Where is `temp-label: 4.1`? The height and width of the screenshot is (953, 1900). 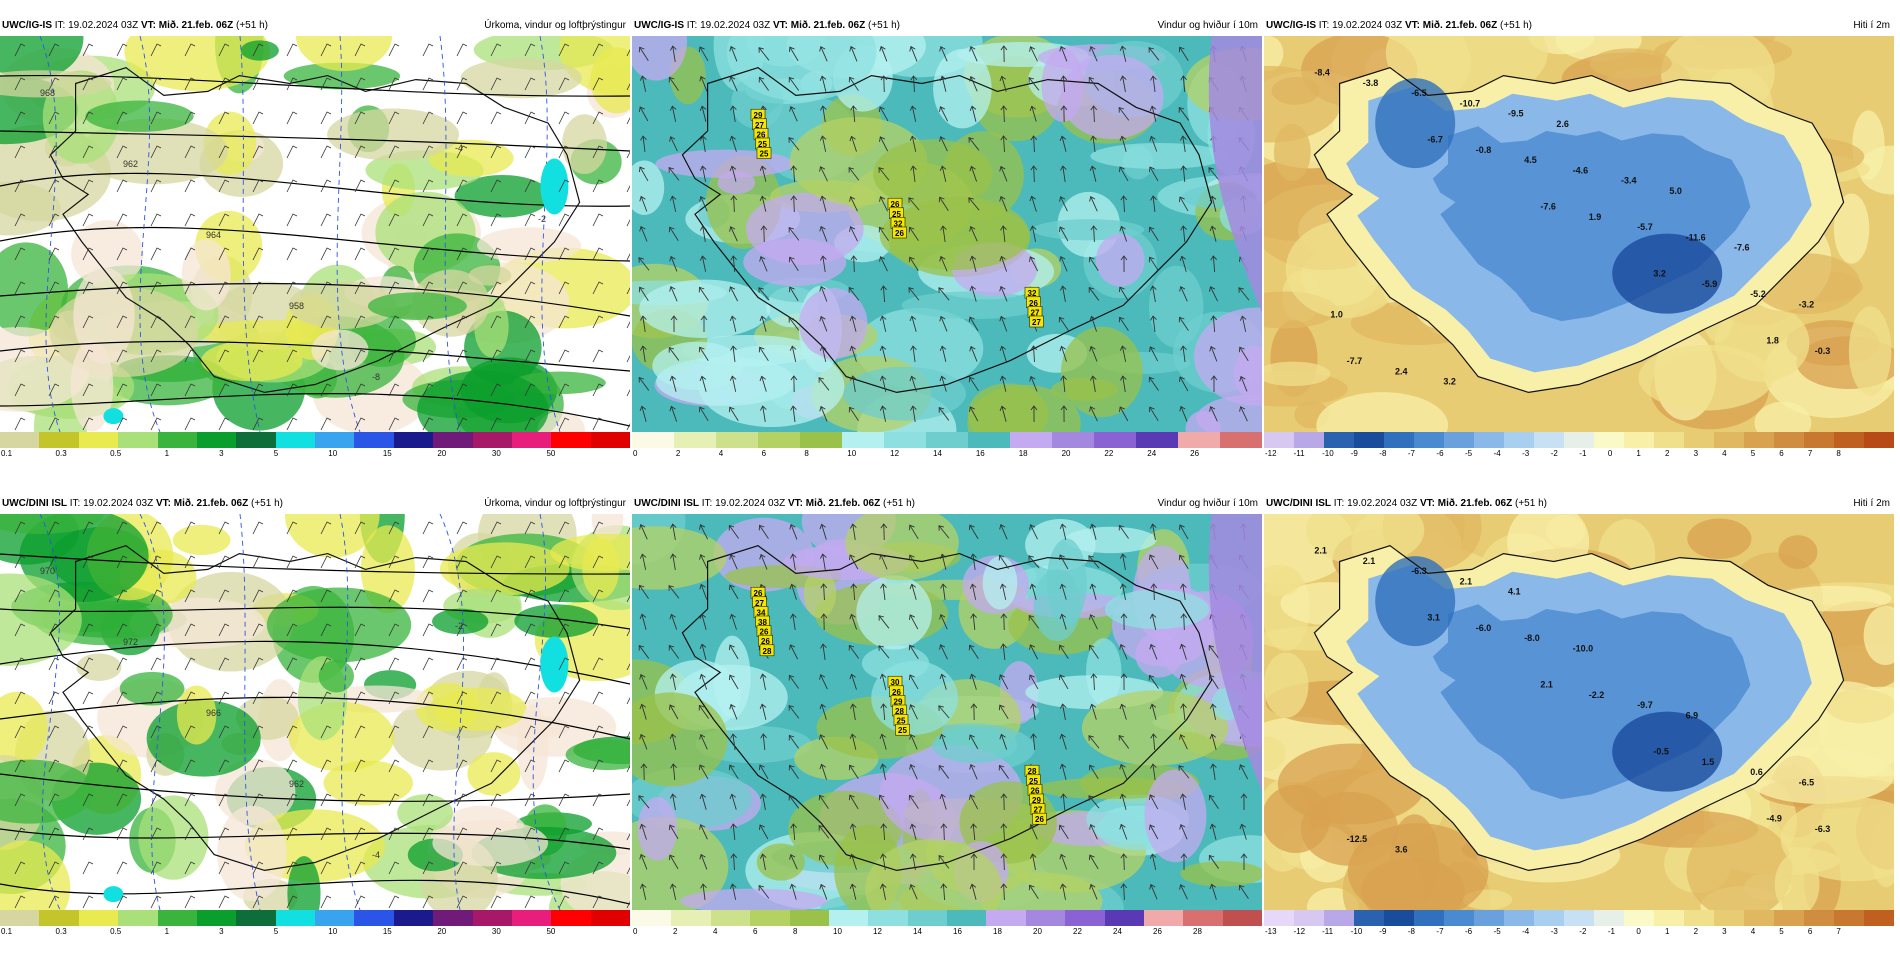 temp-label: 4.1 is located at coordinates (1514, 592).